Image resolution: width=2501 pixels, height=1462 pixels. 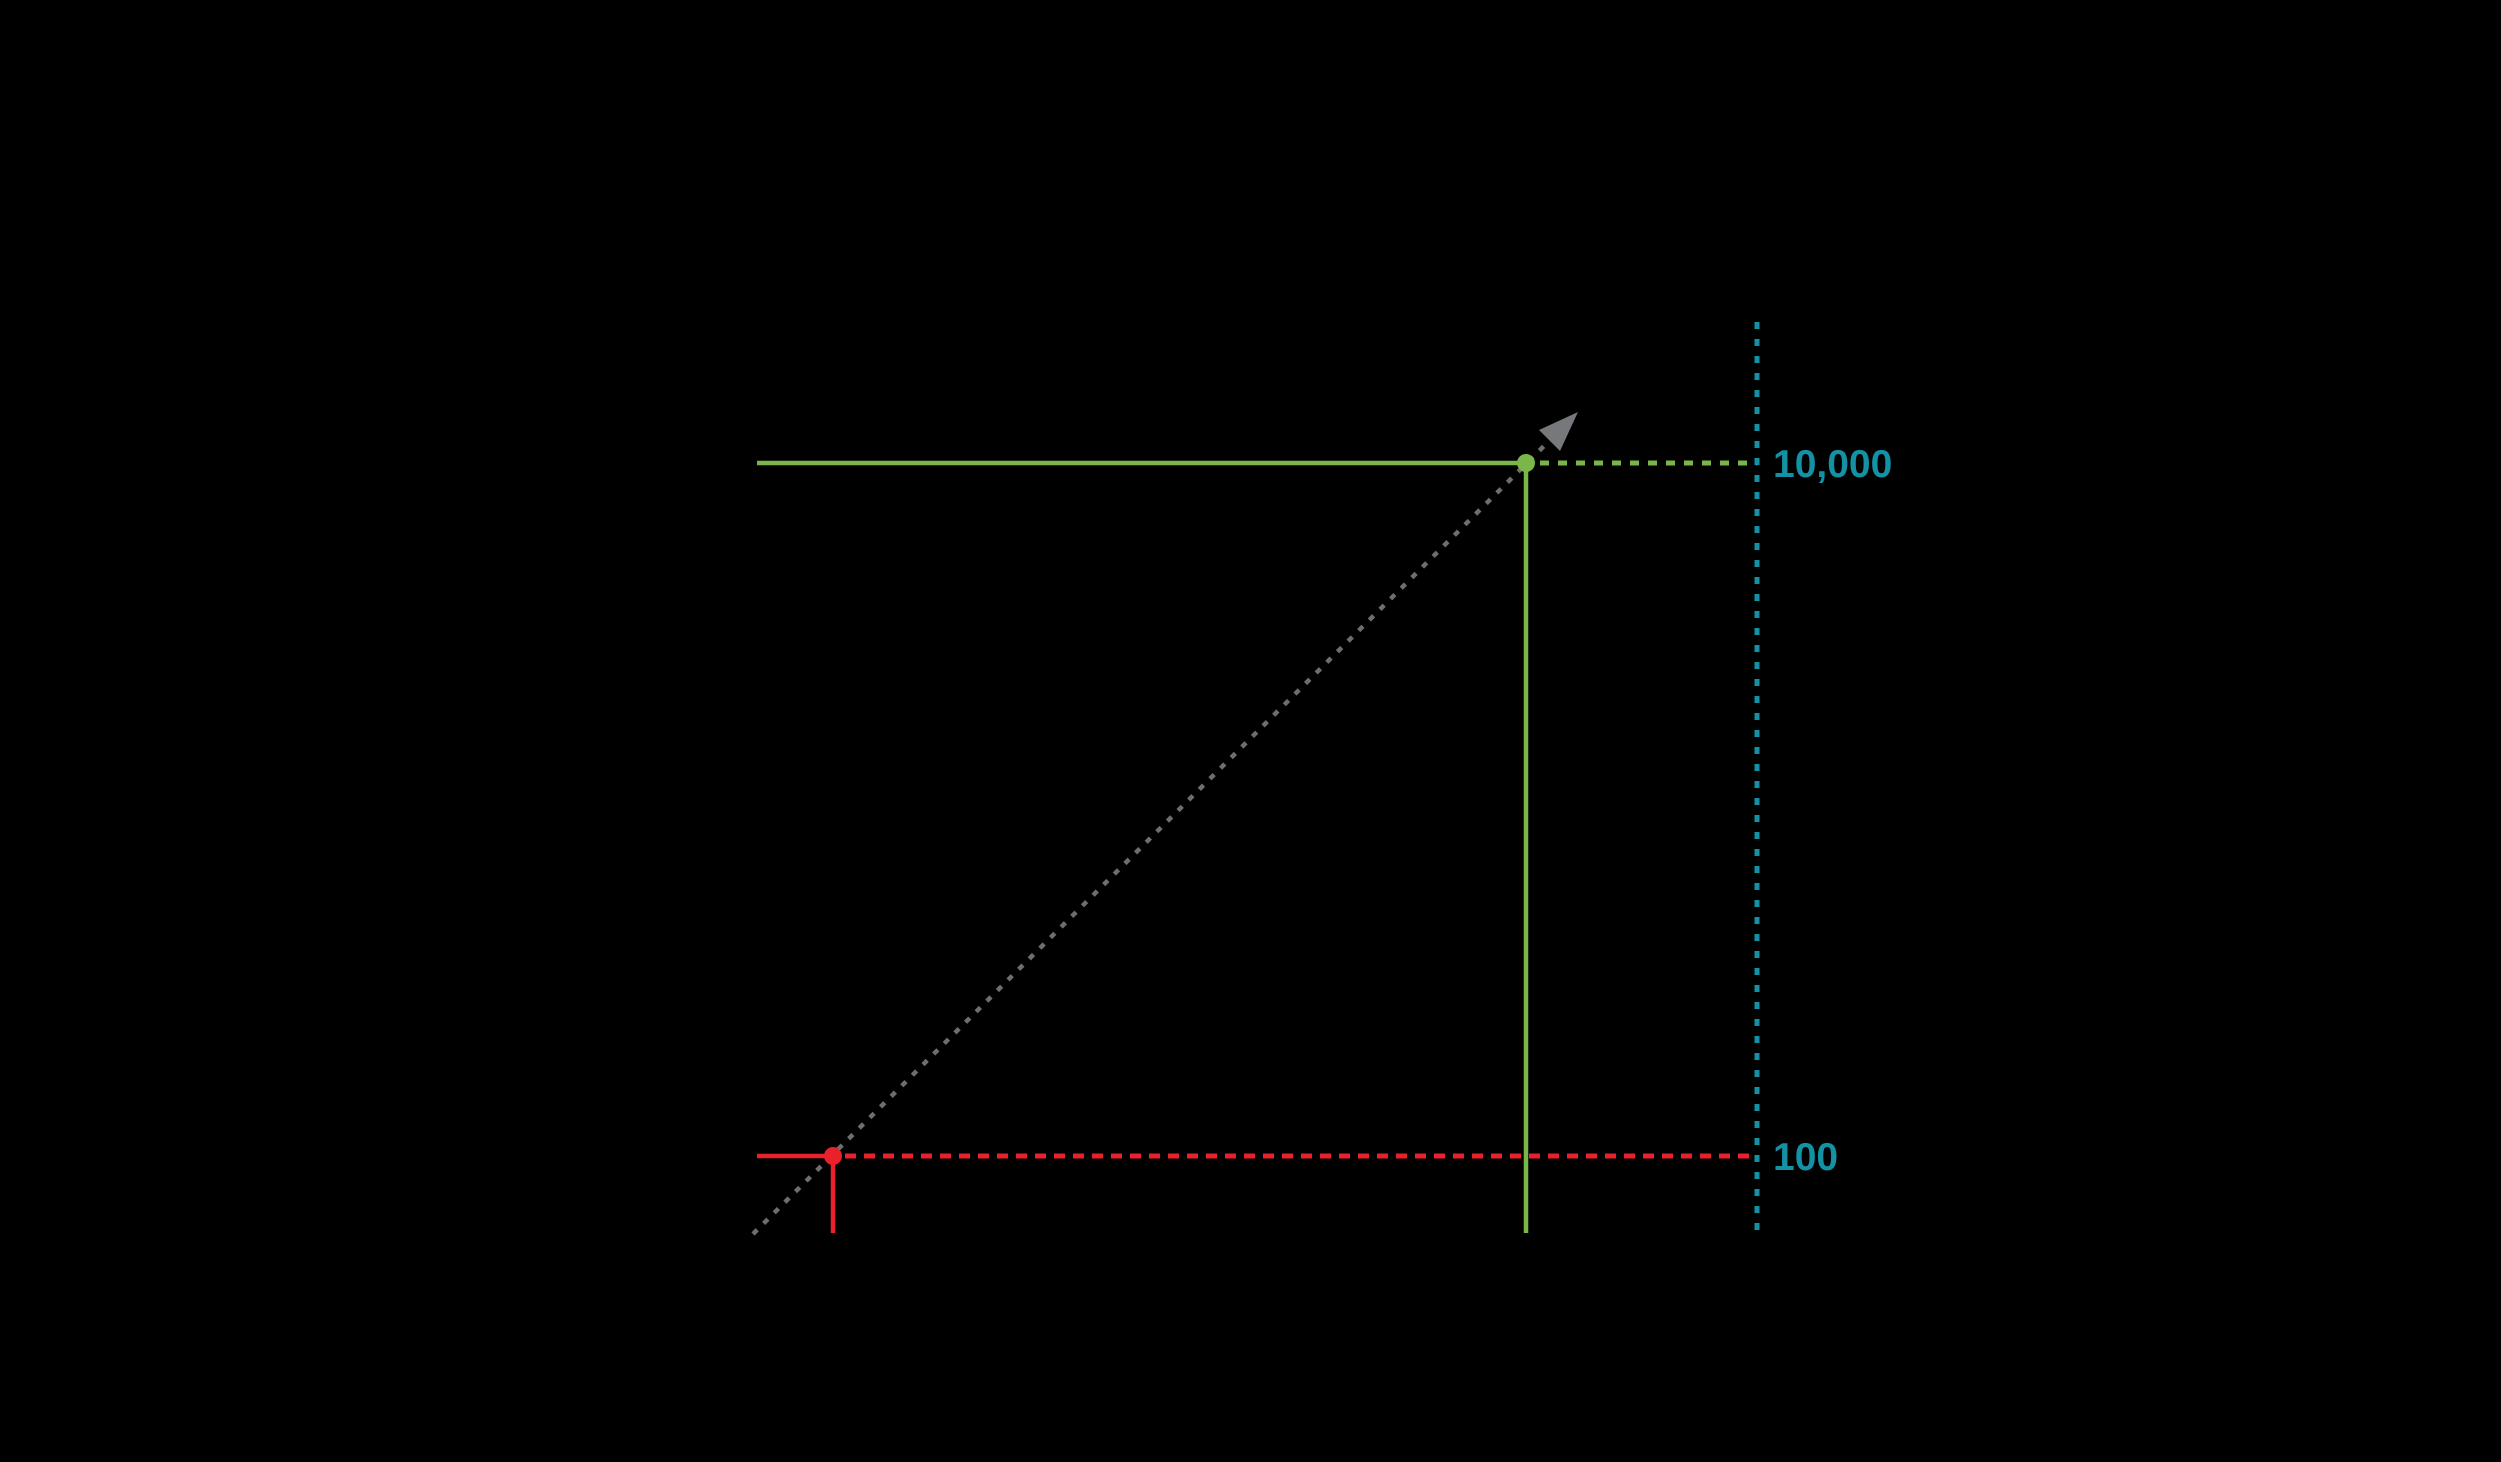 What do you see at coordinates (1832, 464) in the screenshot?
I see `upper-value-label: 10,000` at bounding box center [1832, 464].